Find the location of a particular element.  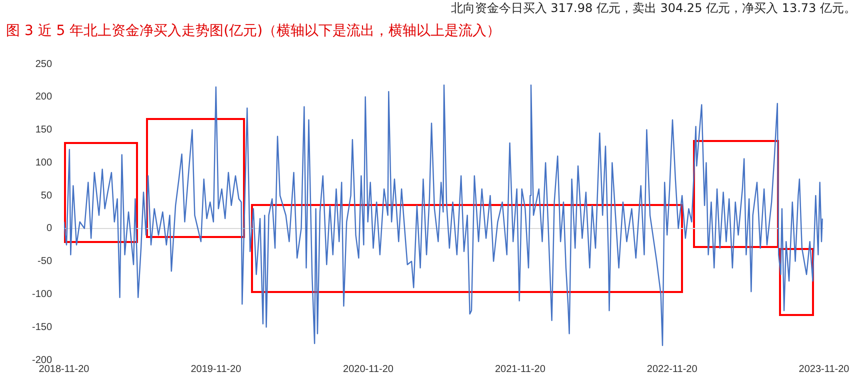

y-tick-label: 150 is located at coordinates (43, 130).